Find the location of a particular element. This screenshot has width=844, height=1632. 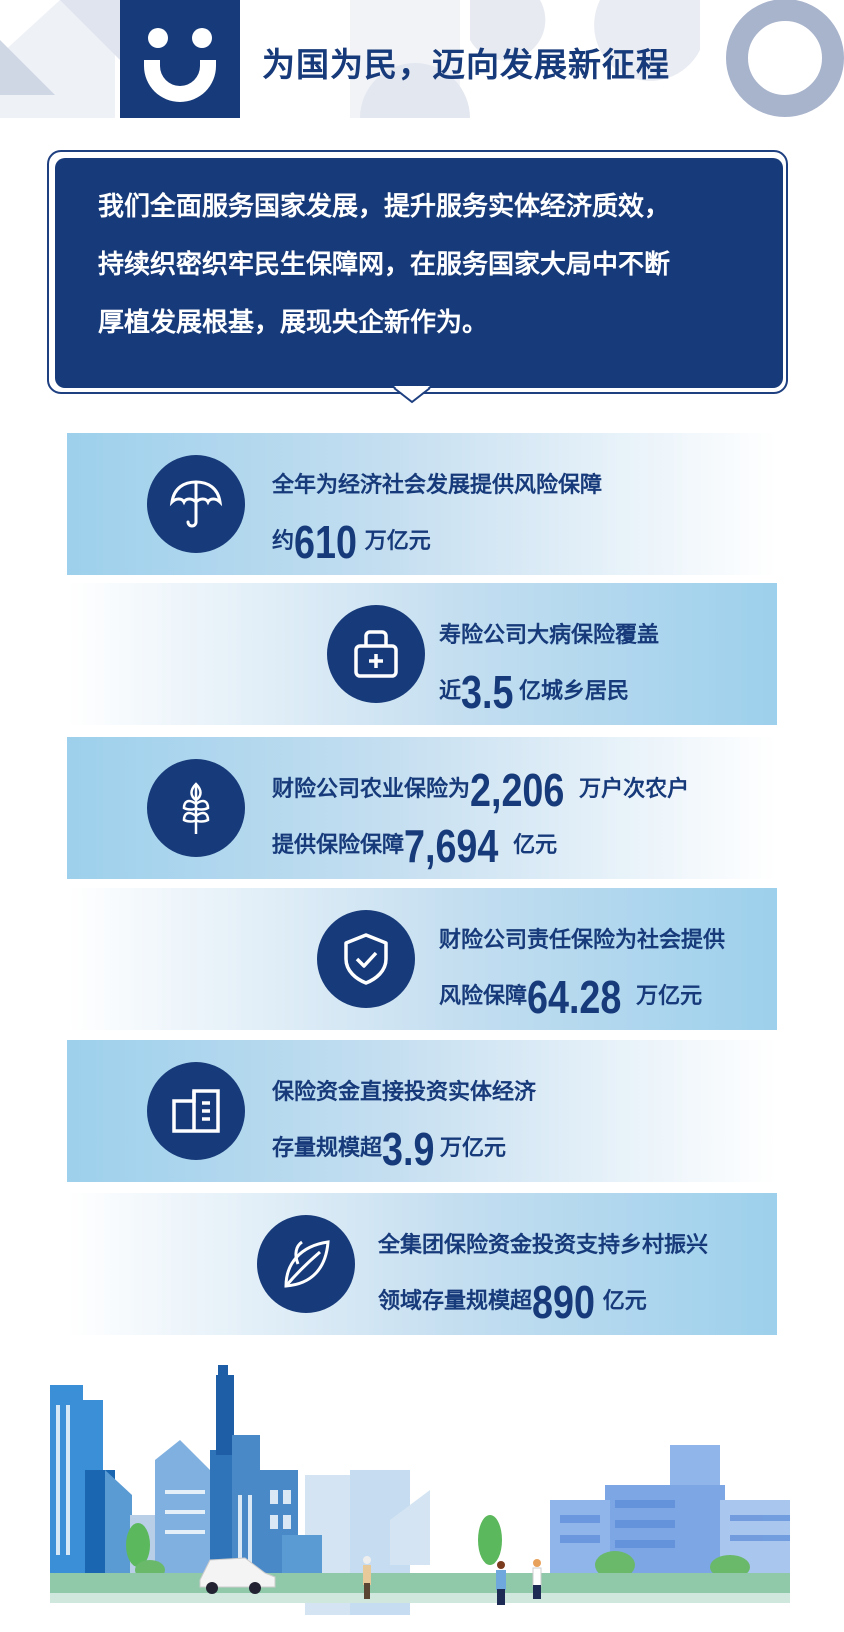

stat-text: 全集团保险资金投资支持乡村振兴 领域存量规模超 890 亿元 is located at coordinates (543, 1267).